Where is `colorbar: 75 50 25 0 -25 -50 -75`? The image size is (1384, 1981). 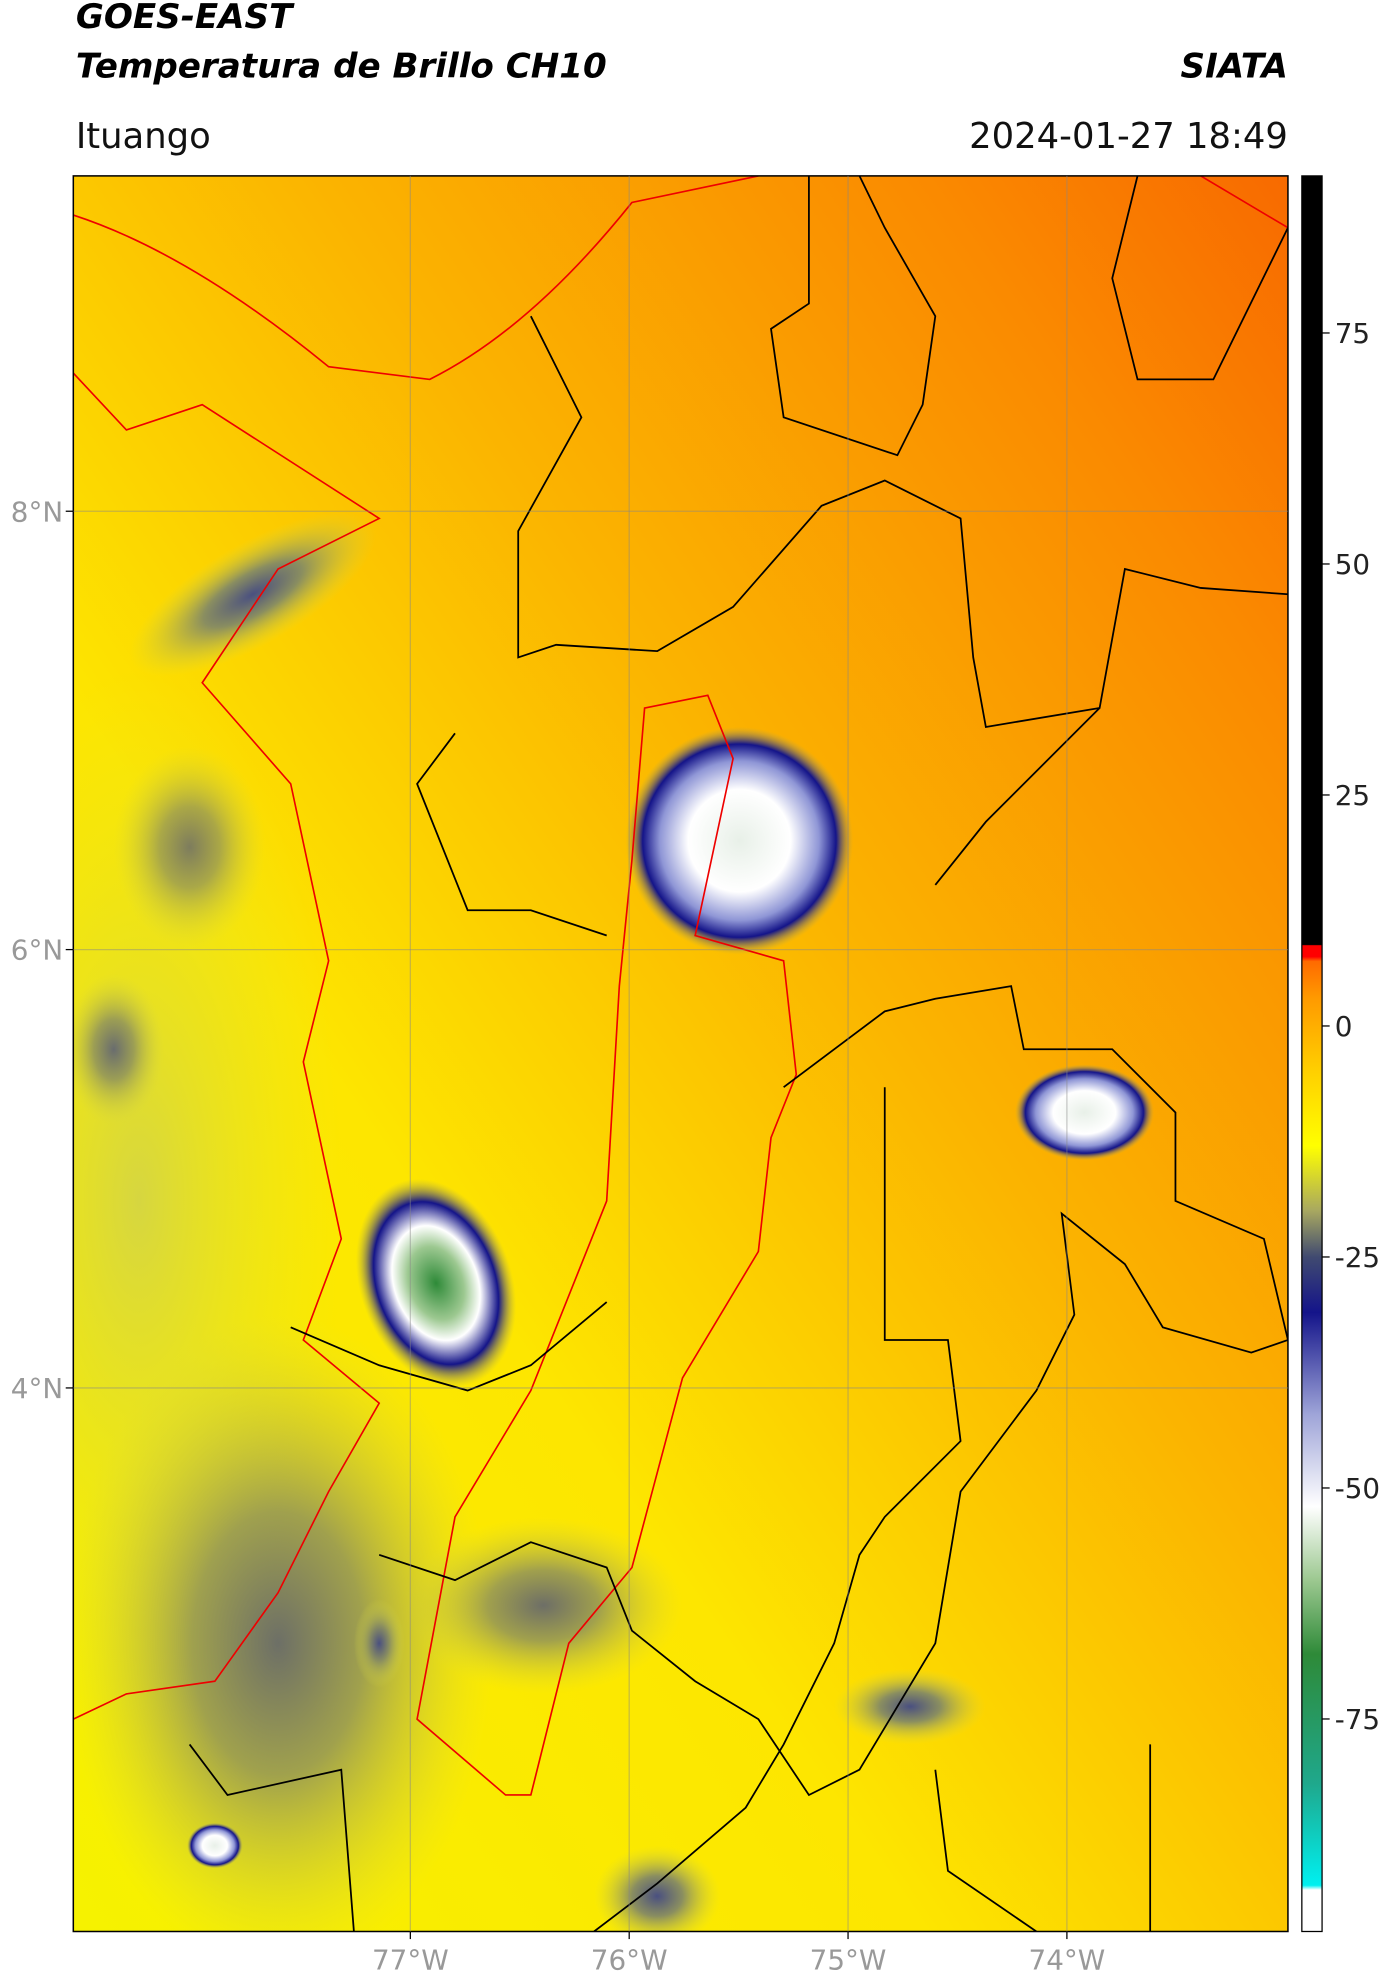
colorbar: 75 50 25 0 -25 -50 -75 is located at coordinates (1340, 1054).